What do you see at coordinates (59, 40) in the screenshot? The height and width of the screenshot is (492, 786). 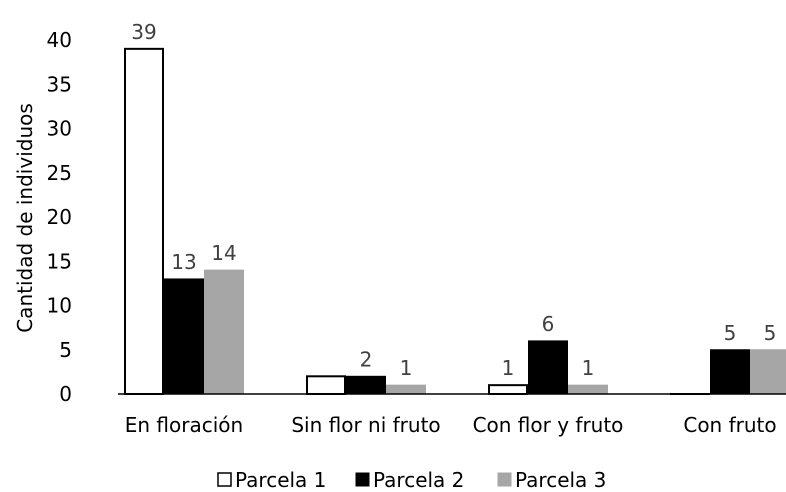 I see `y-tick-label: 40` at bounding box center [59, 40].